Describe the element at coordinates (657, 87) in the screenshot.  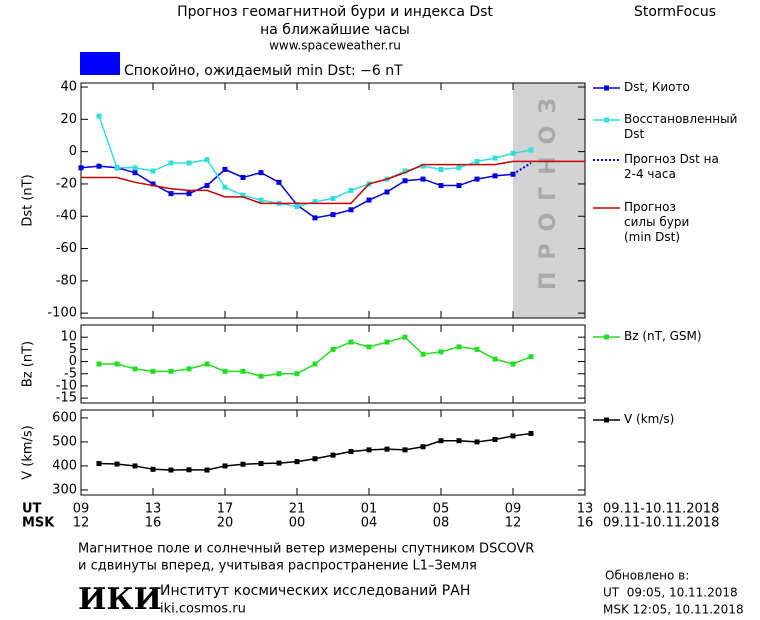
I see `legend-label: Dst, Киото` at that location.